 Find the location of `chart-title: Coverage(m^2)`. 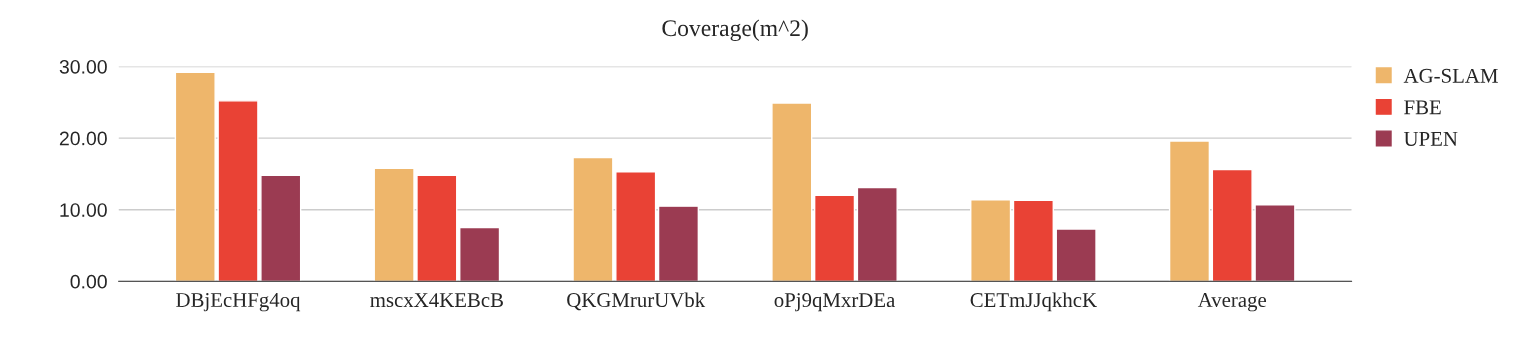

chart-title: Coverage(m^2) is located at coordinates (735, 30).